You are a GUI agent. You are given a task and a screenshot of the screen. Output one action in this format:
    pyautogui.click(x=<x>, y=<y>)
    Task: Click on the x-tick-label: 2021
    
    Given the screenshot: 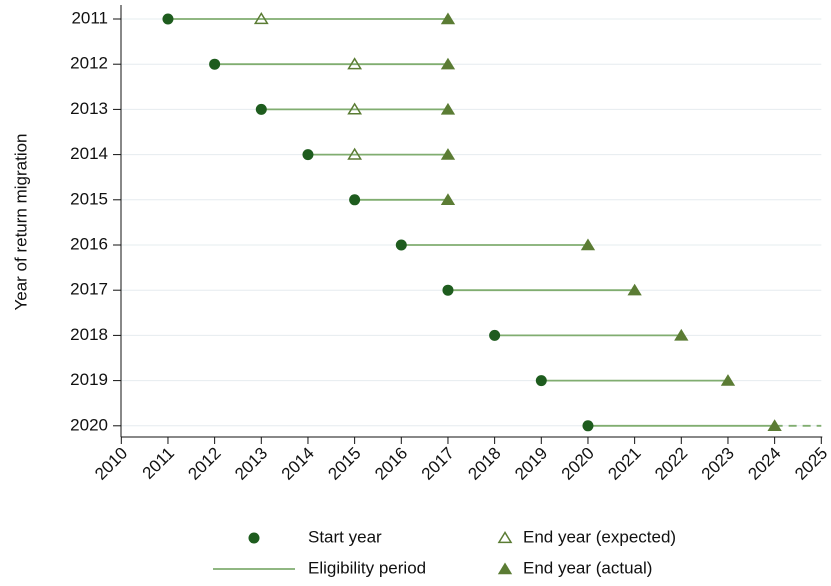 What is the action you would take?
    pyautogui.click(x=624, y=464)
    